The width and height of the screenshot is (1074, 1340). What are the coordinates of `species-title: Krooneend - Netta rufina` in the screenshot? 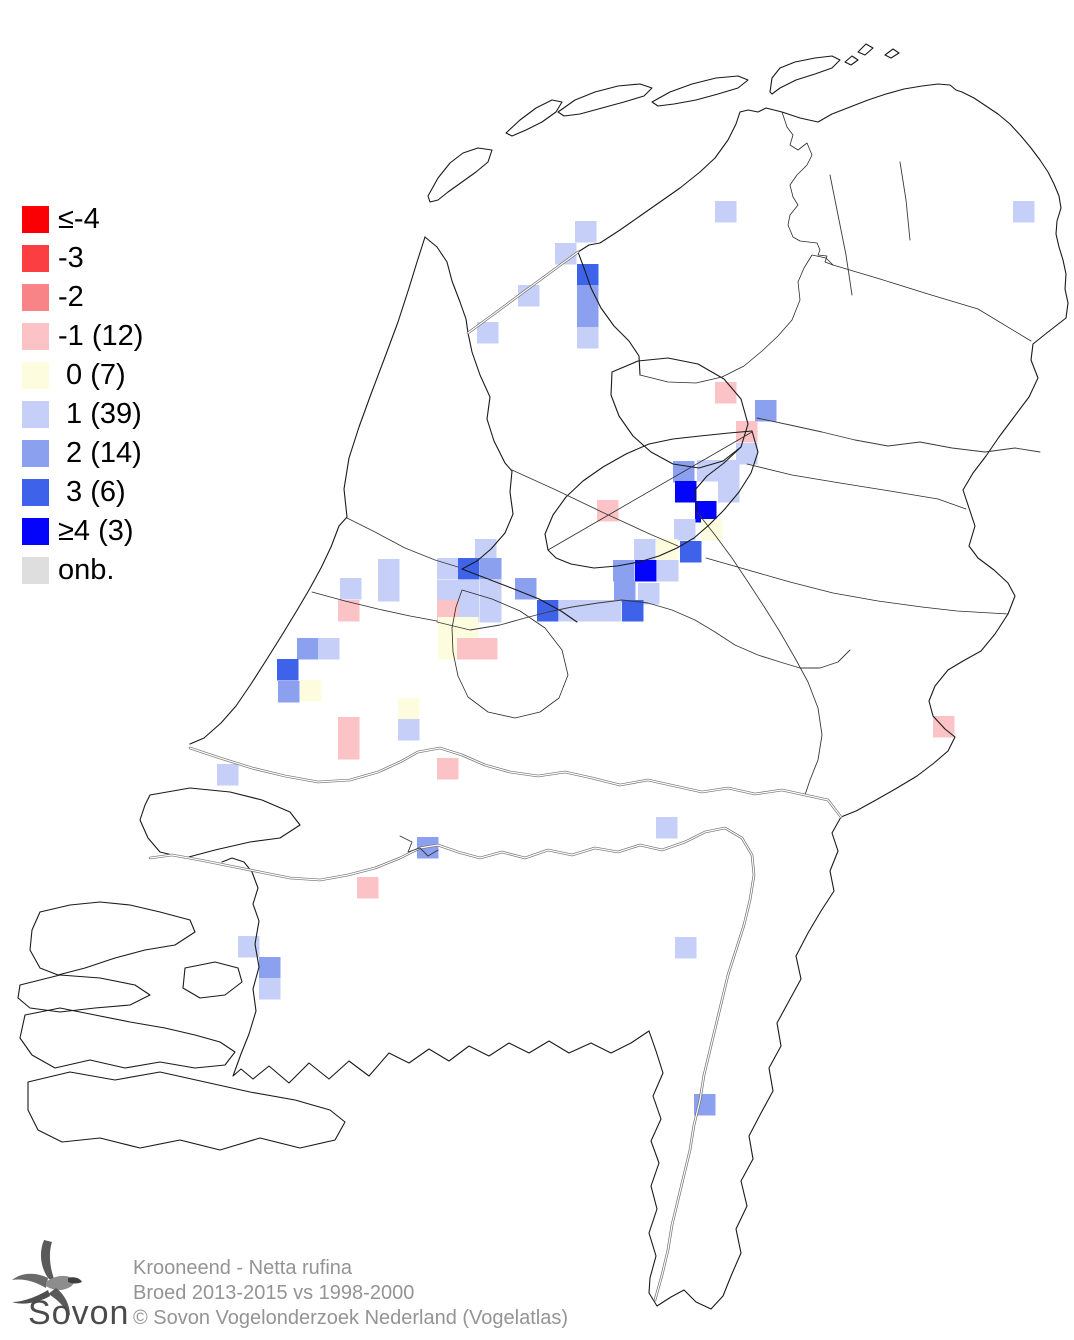 It's located at (243, 1268).